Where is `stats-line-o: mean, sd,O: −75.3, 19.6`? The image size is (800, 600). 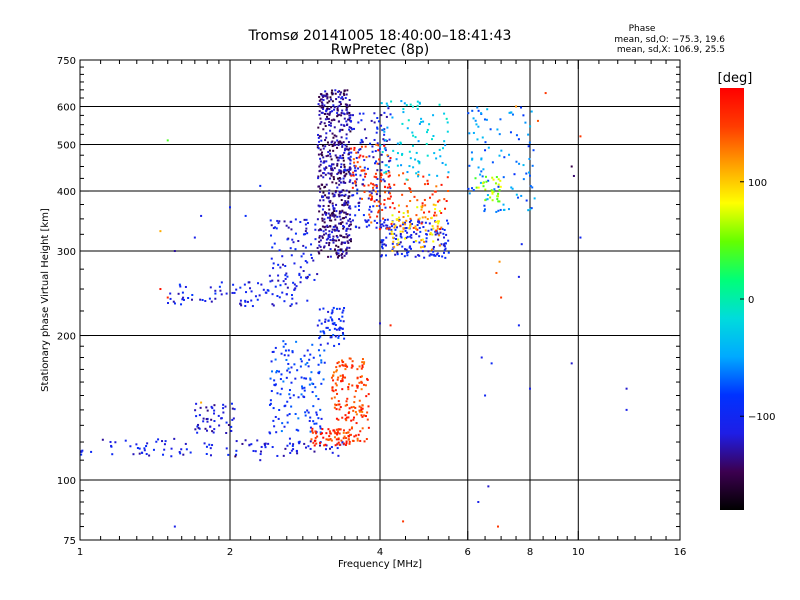
stats-line-o: mean, sd,O: −75.3, 19.6 is located at coordinates (669, 40).